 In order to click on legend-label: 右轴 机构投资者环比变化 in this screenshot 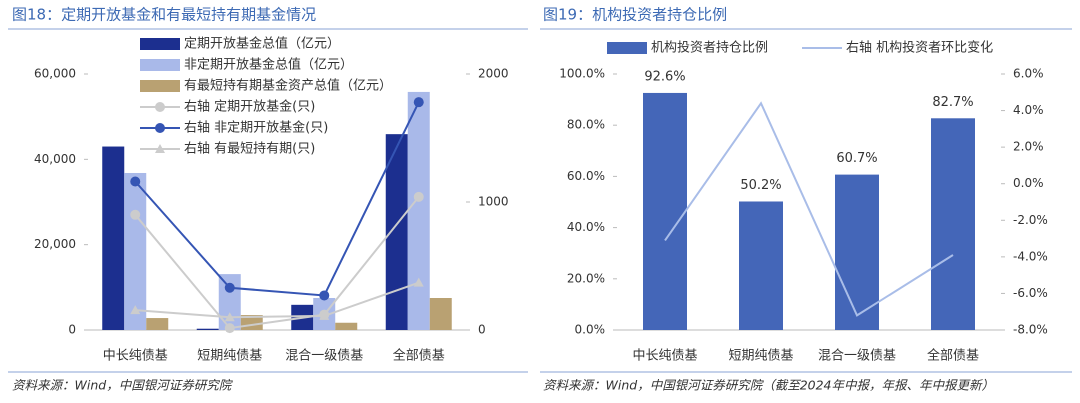, I will do `click(919, 48)`.